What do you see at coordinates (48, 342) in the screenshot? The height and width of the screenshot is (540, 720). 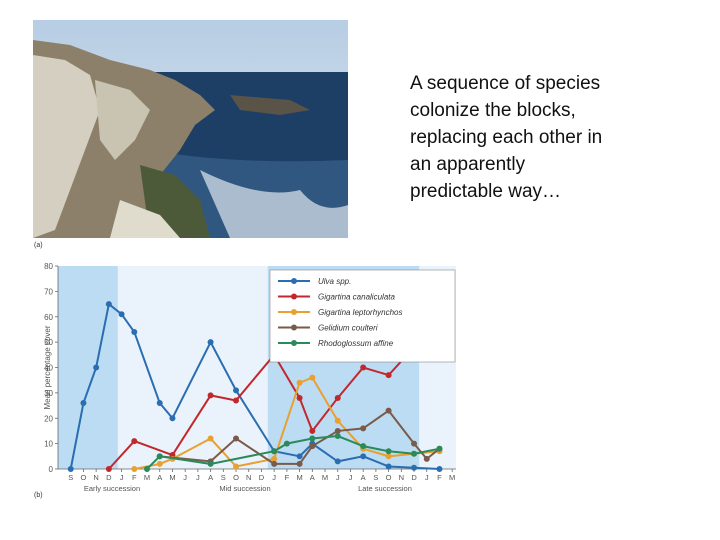 I see `y-tick-label: 50` at bounding box center [48, 342].